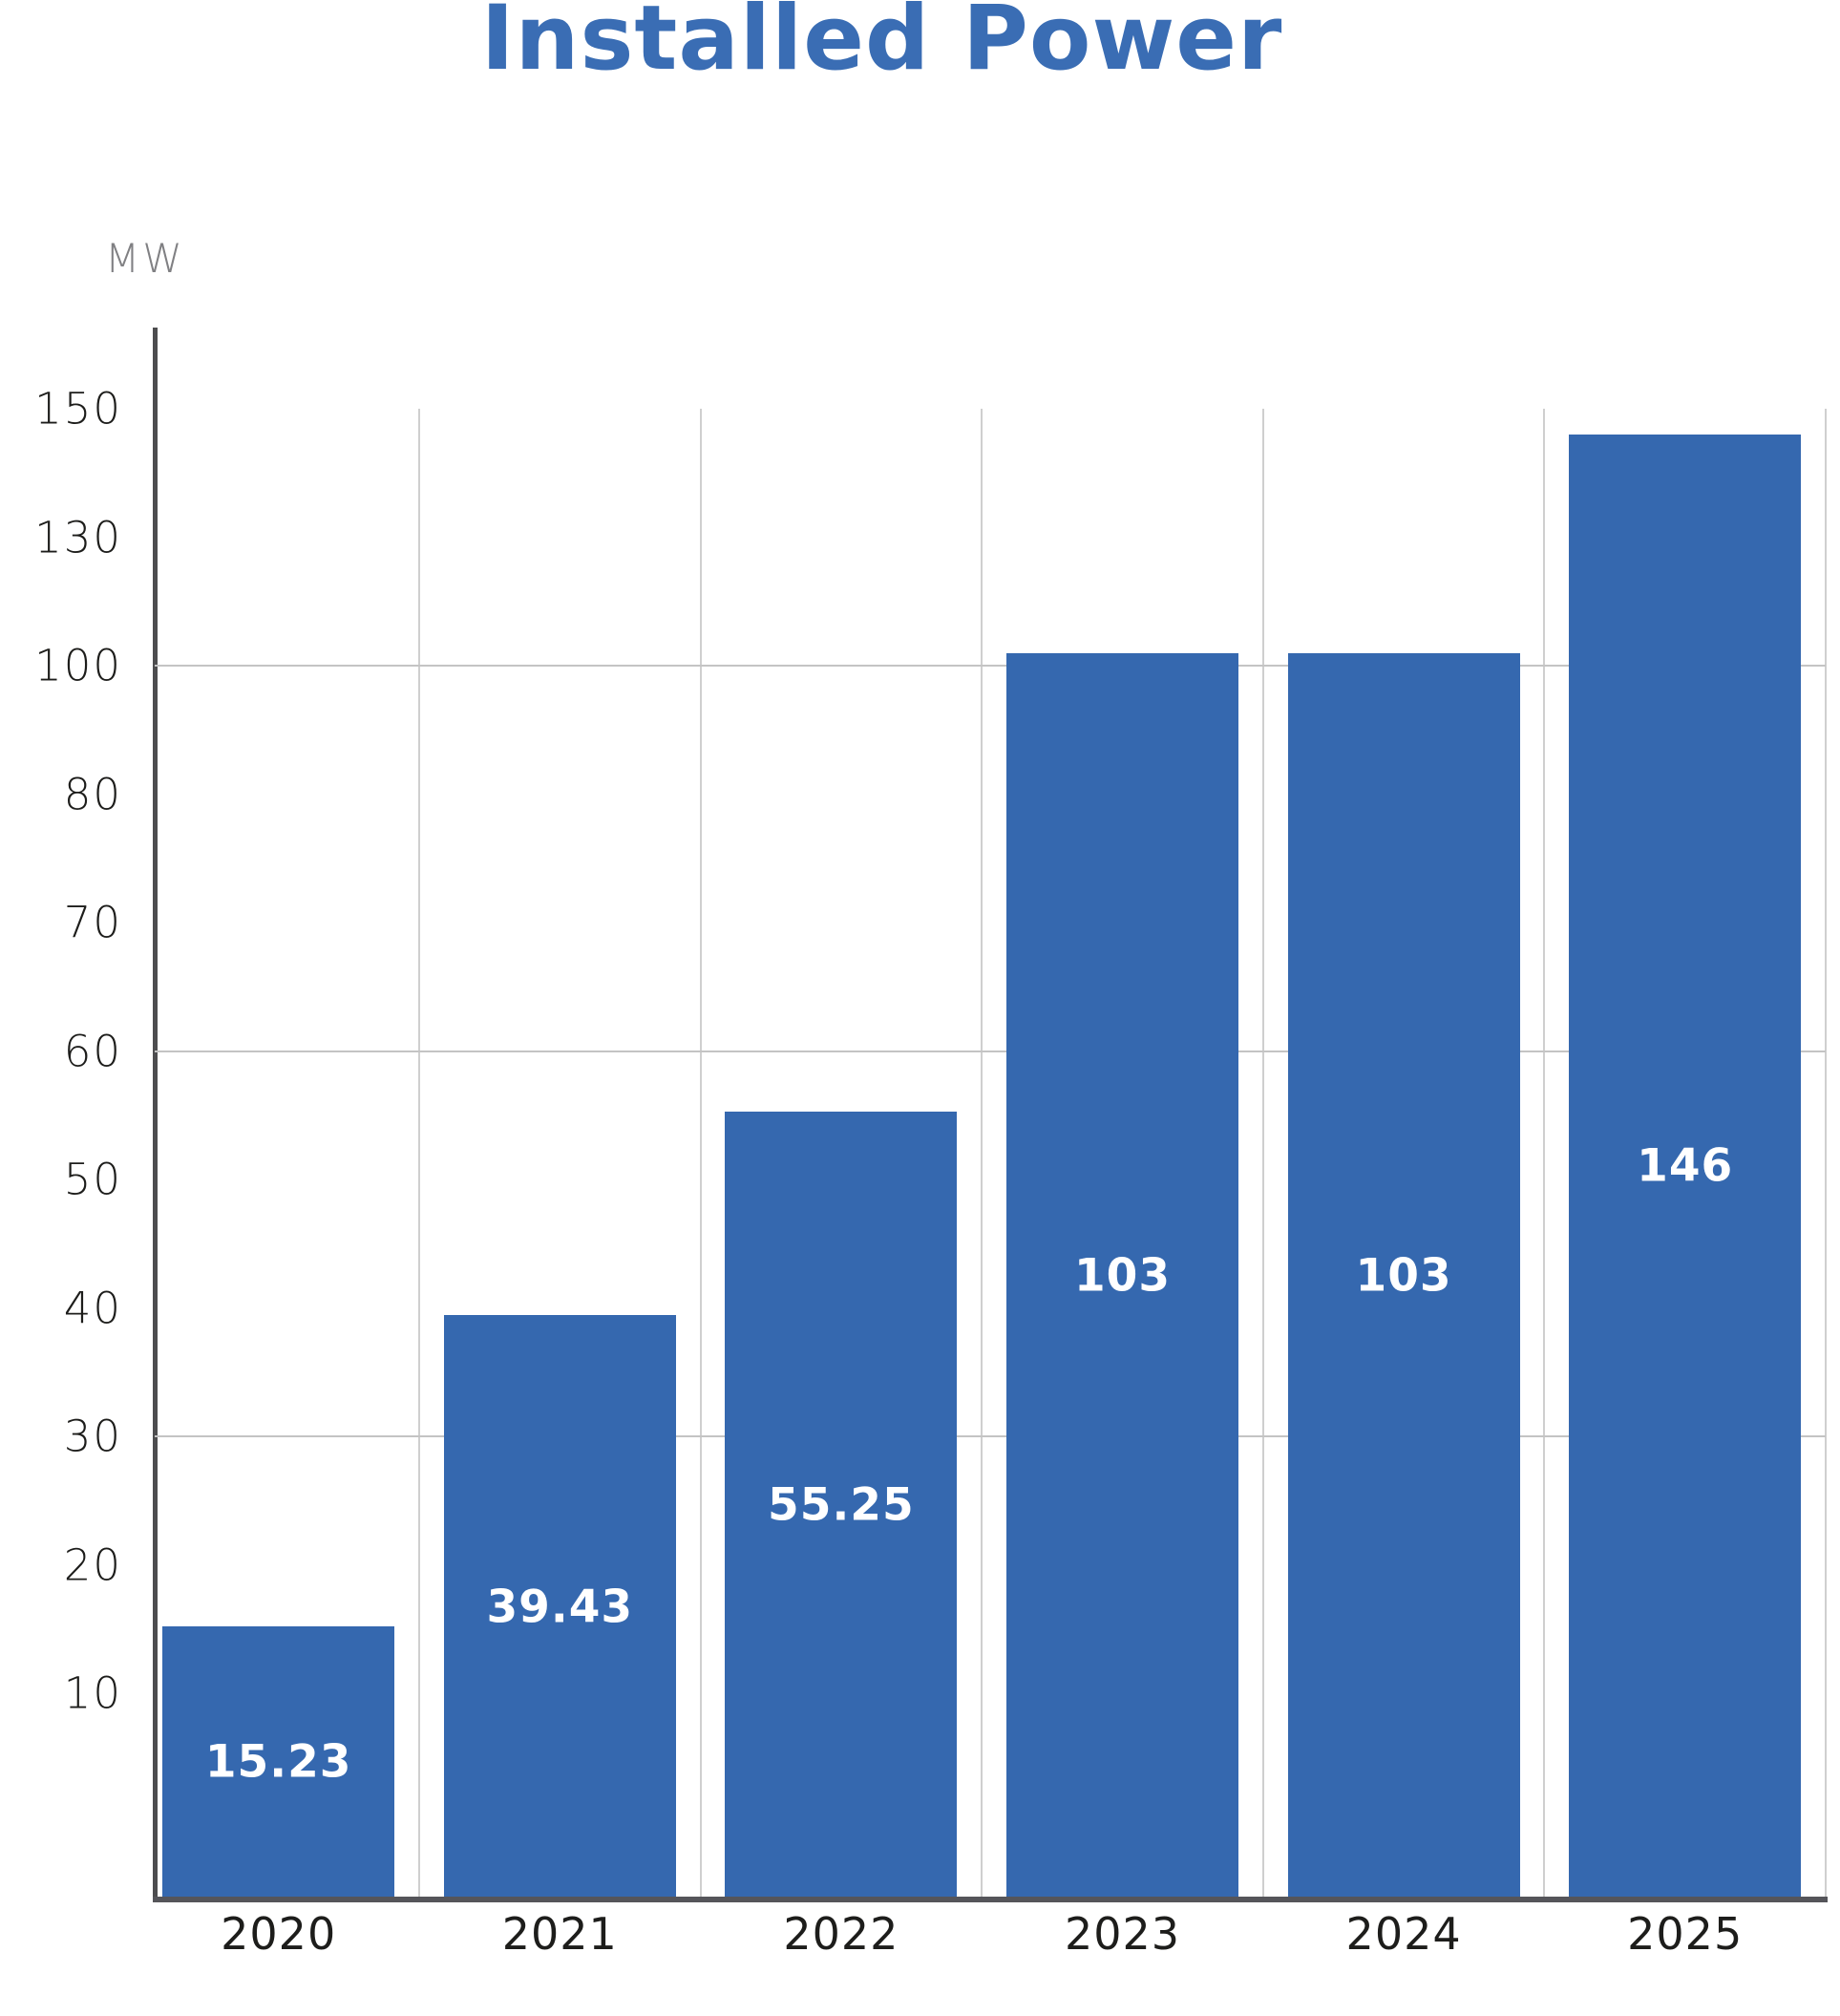 The image size is (1840, 2016). I want to click on bar-2023: 103, so click(1122, 1275).